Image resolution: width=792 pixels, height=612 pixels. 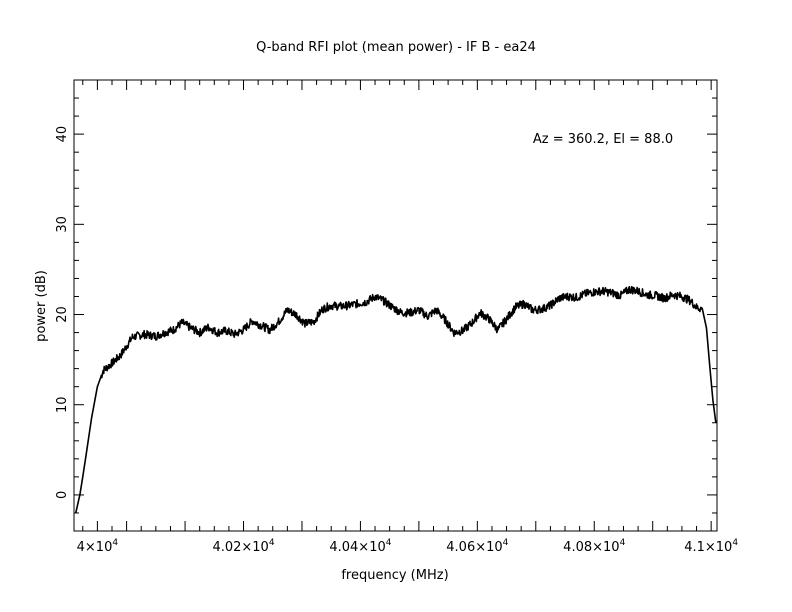 I want to click on x-tick-label: 4.06×104, so click(x=477, y=546).